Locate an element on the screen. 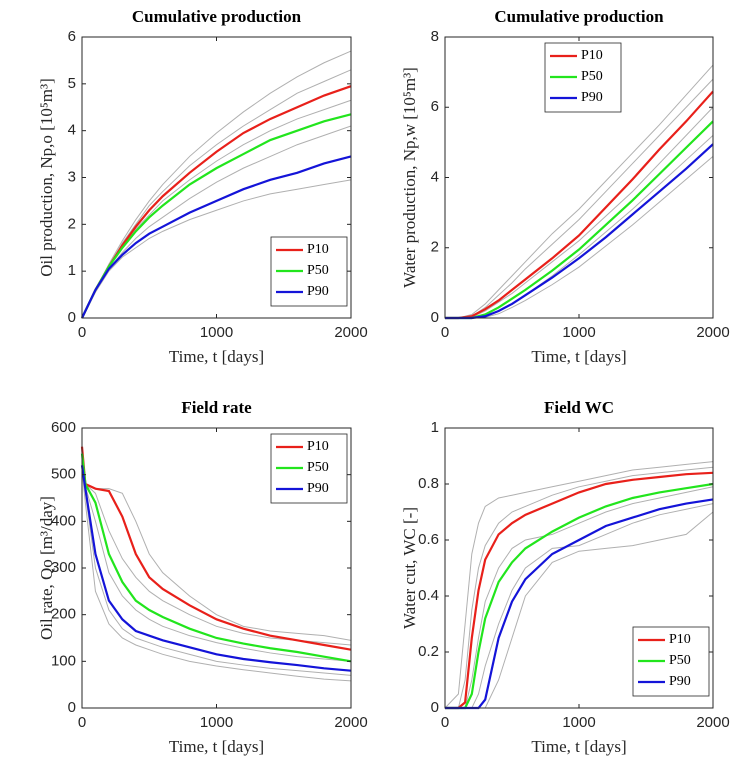 The height and width of the screenshot is (767, 737). chart-title: Field rate is located at coordinates (216, 407).